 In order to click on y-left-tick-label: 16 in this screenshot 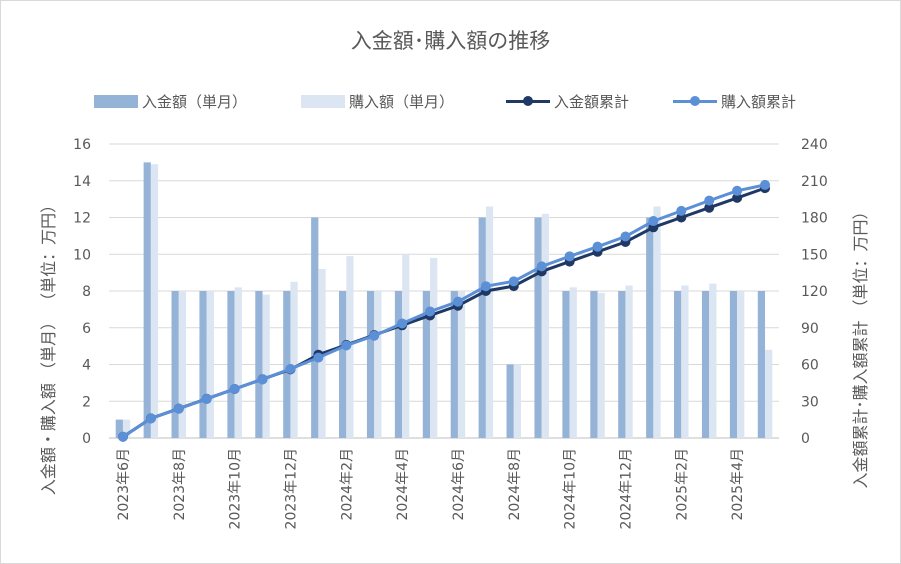, I will do `click(82, 145)`.